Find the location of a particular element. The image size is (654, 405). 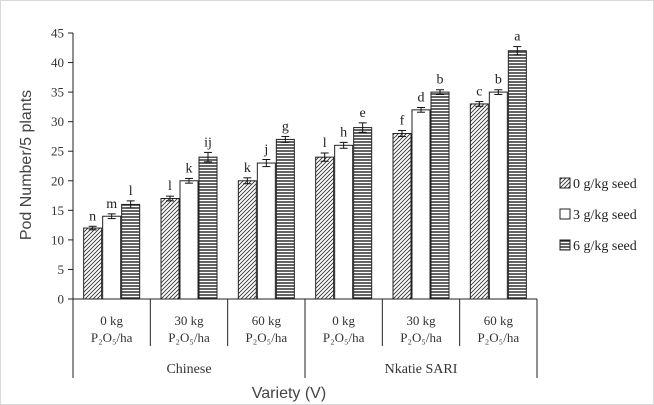

significance-letter: d is located at coordinates (421, 97).